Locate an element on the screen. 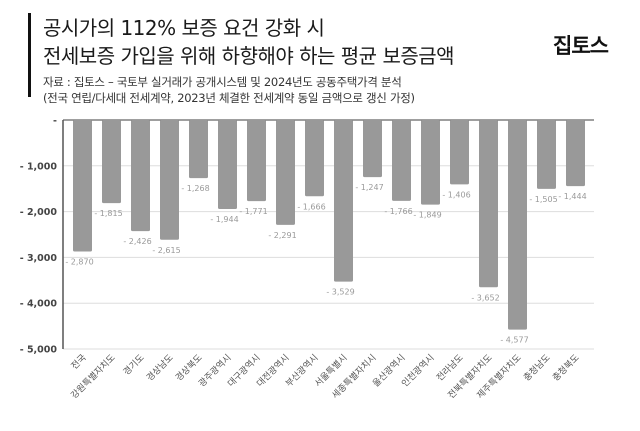  x-category-label: 충청북도 is located at coordinates (565, 367).